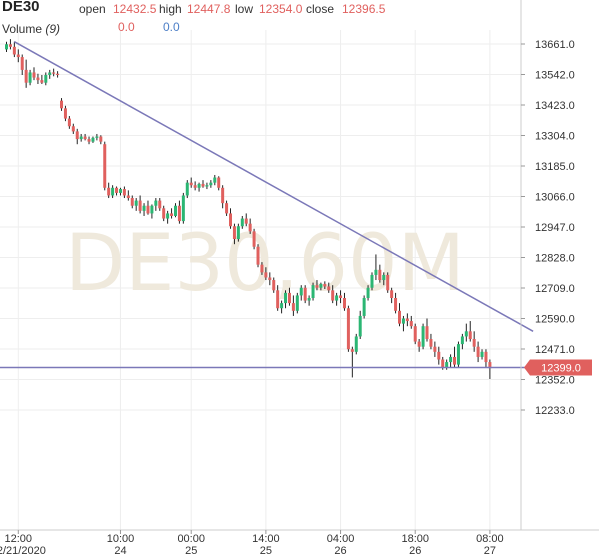 The height and width of the screenshot is (558, 599). What do you see at coordinates (265, 264) in the screenshot?
I see `watermark: DE30,60M` at bounding box center [265, 264].